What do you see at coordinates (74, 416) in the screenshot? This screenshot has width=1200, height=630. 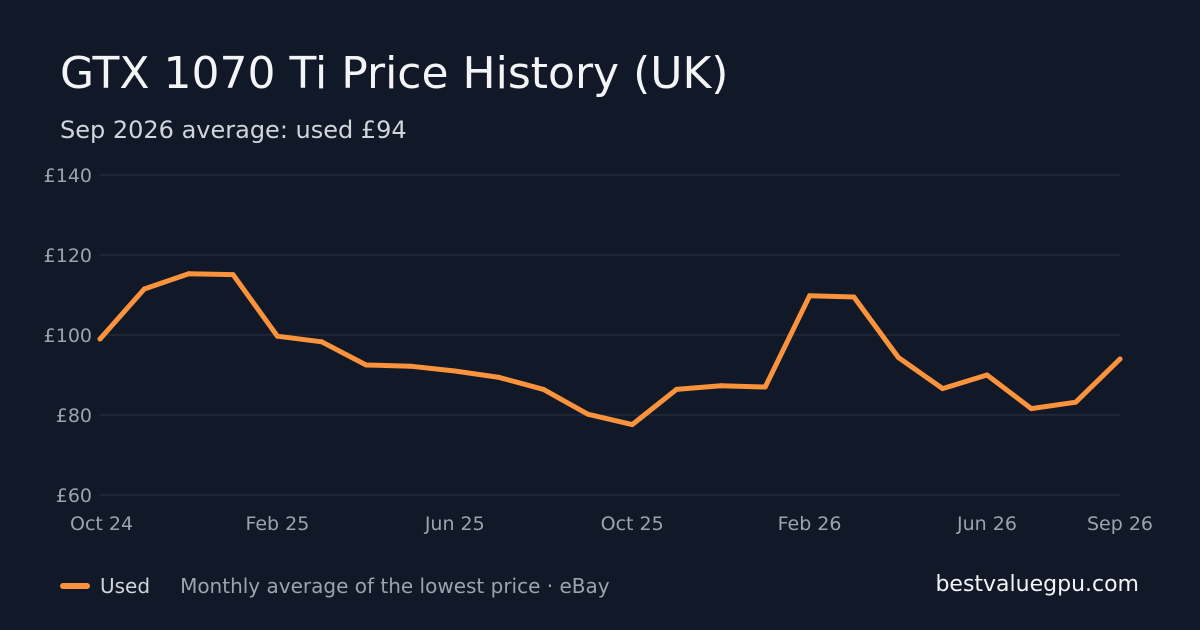 I see `y-tick-label: £80` at bounding box center [74, 416].